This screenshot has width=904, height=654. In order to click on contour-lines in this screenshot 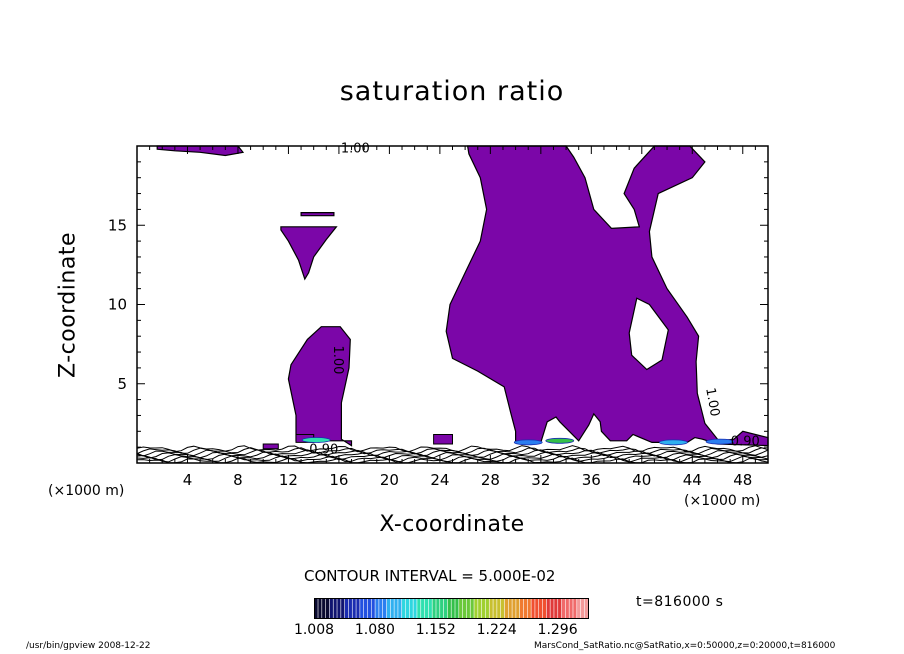, I will do `click(452, 454)`.